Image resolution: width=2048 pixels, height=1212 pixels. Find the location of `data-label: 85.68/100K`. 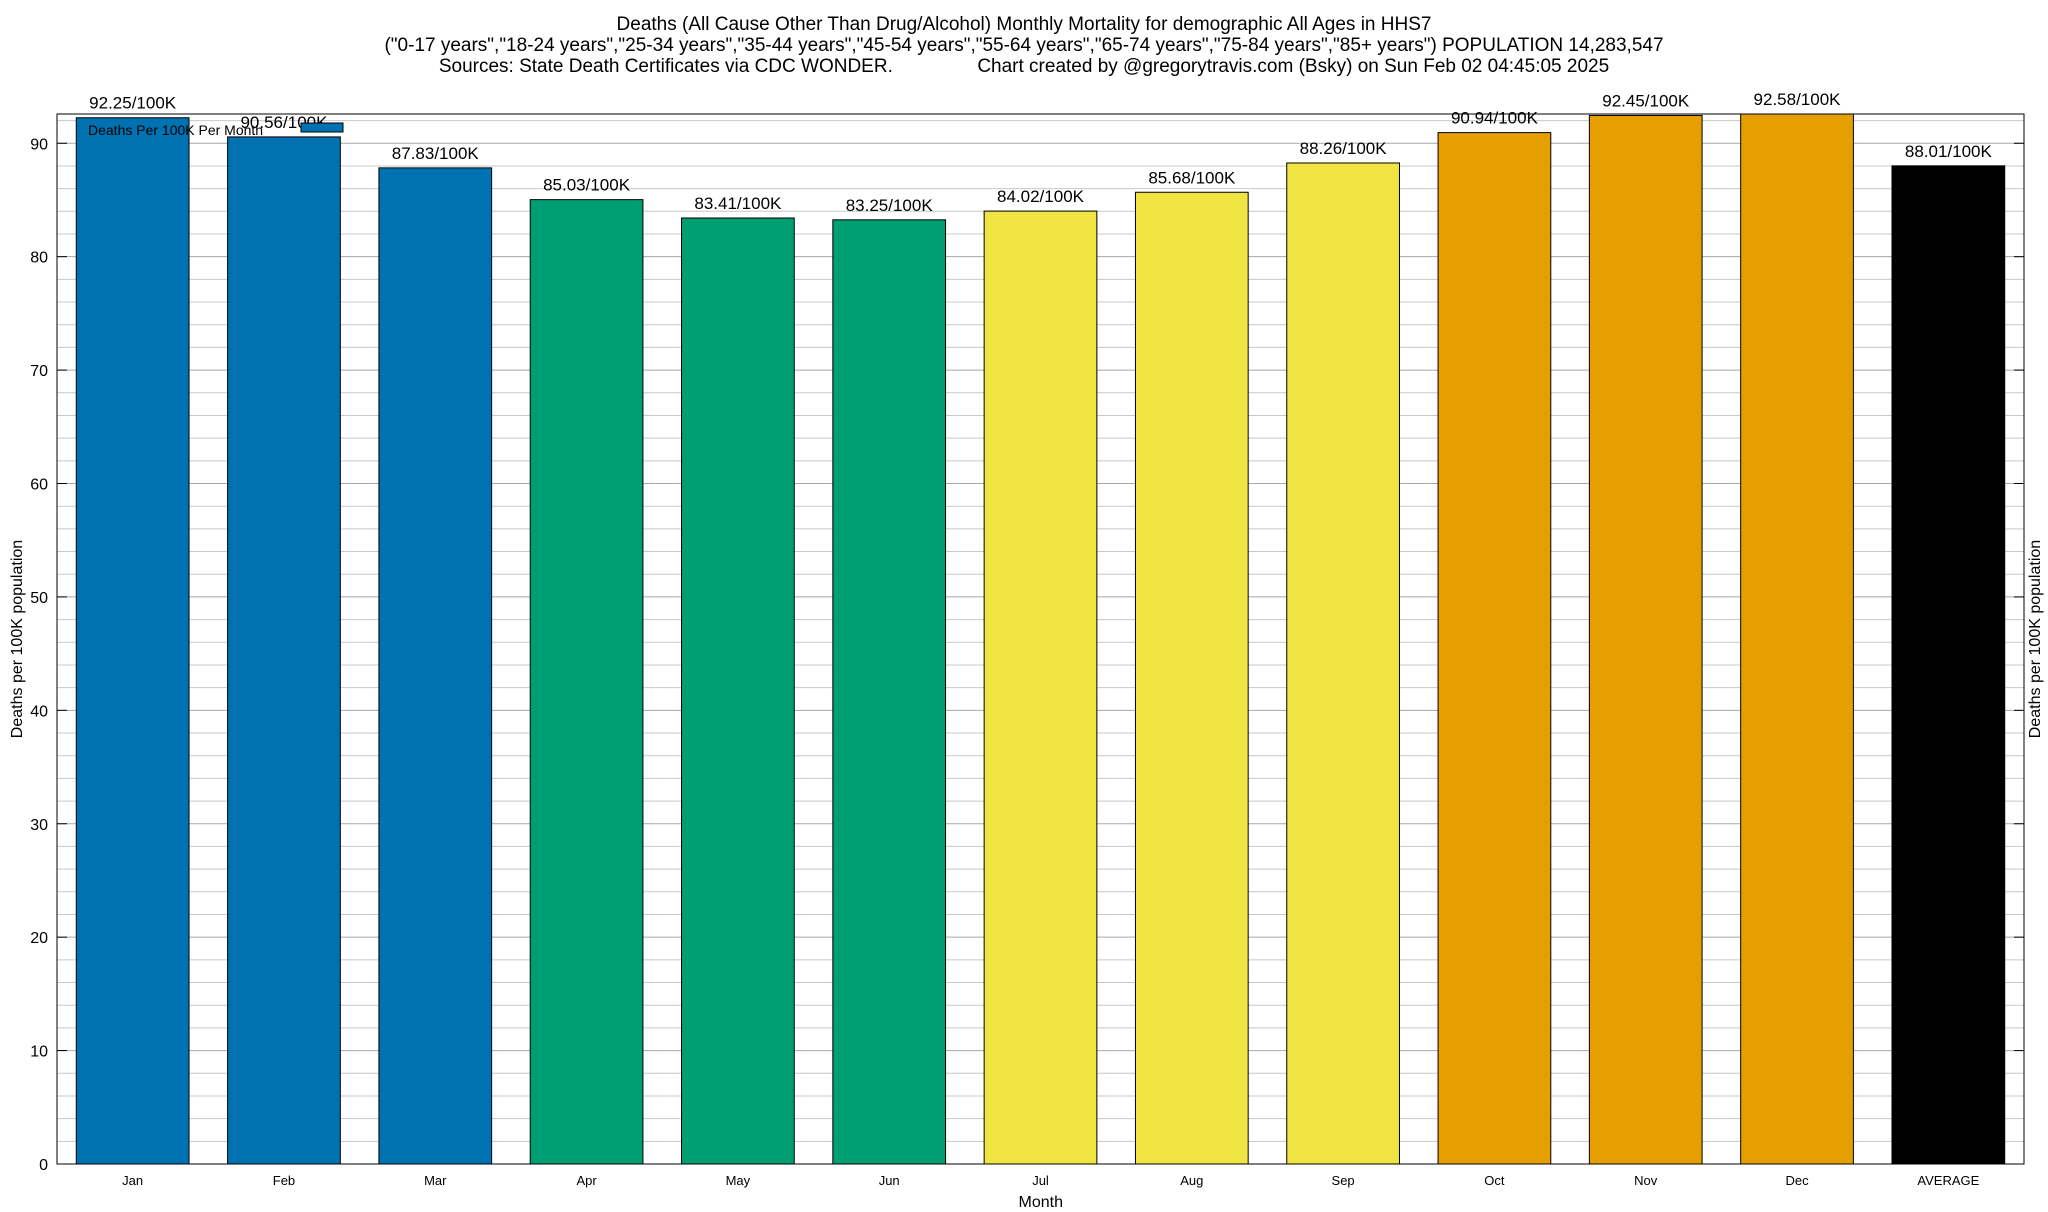

data-label: 85.68/100K is located at coordinates (1192, 177).